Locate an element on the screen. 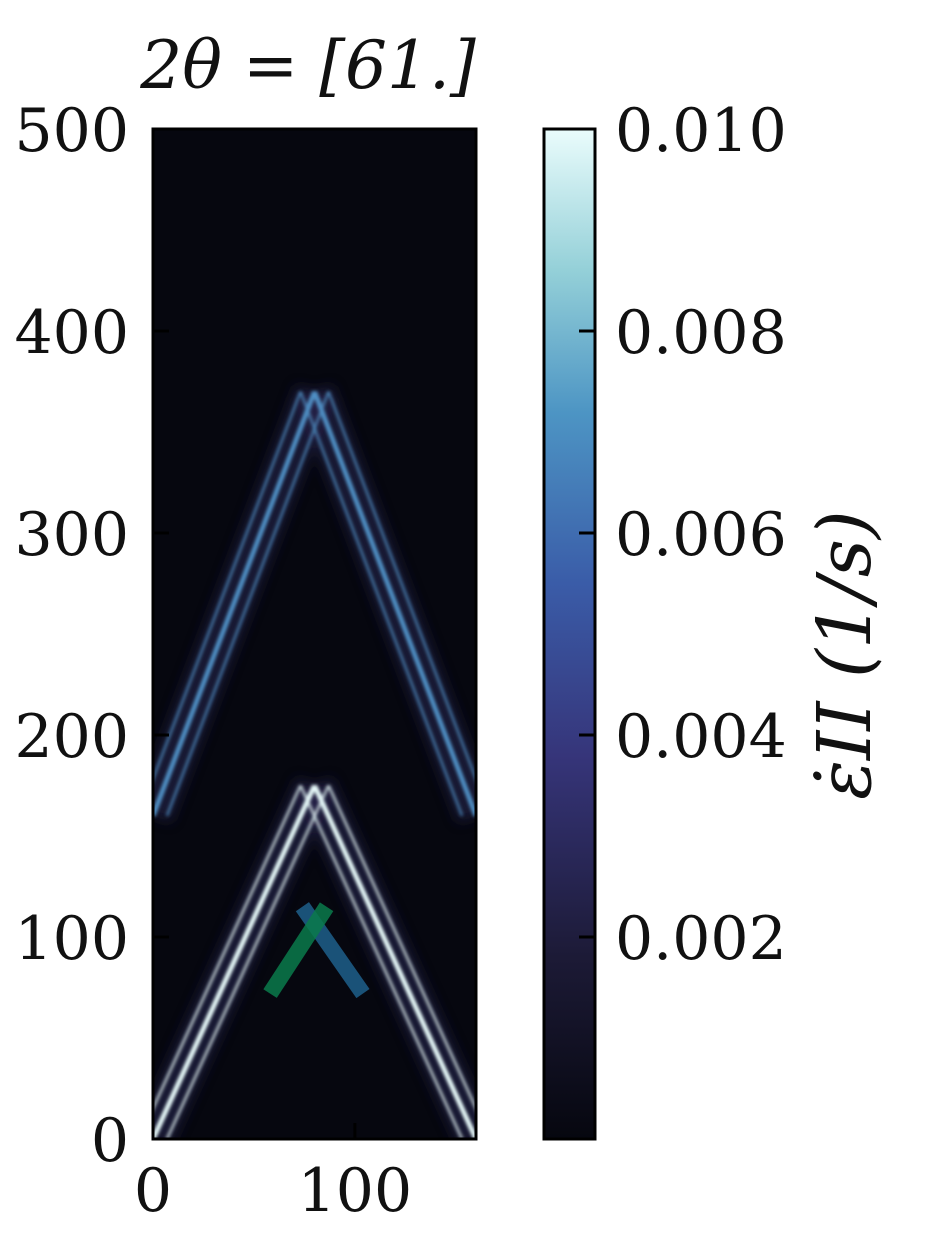 This screenshot has width=932, height=1250. chart-title: 2θ = [61.] is located at coordinates (307, 65).